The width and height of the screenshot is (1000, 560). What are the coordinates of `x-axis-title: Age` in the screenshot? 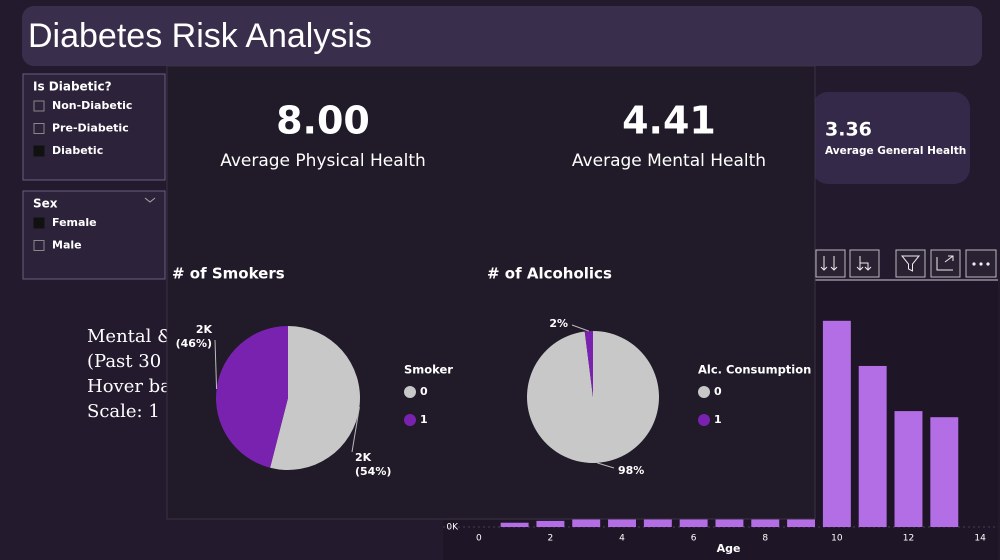 It's located at (729, 548).